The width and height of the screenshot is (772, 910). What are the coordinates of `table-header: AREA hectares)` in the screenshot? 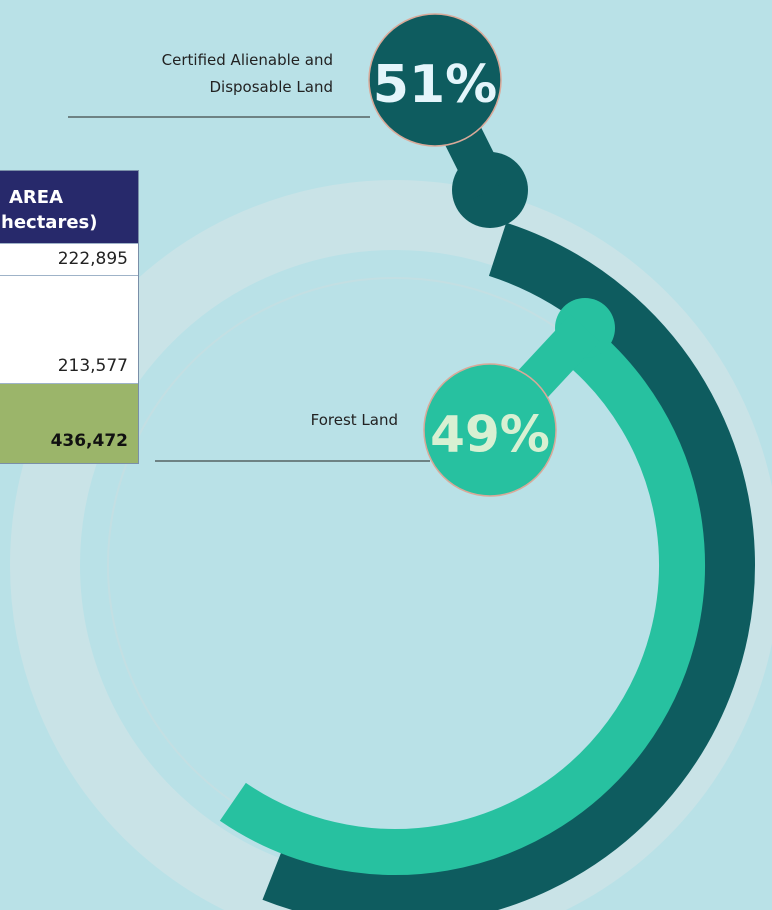 It's located at (69, 207).